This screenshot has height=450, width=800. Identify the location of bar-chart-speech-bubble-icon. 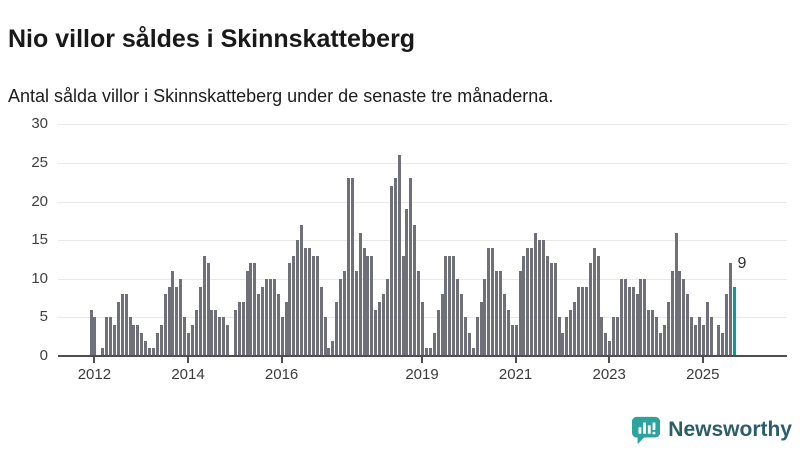
(646, 430).